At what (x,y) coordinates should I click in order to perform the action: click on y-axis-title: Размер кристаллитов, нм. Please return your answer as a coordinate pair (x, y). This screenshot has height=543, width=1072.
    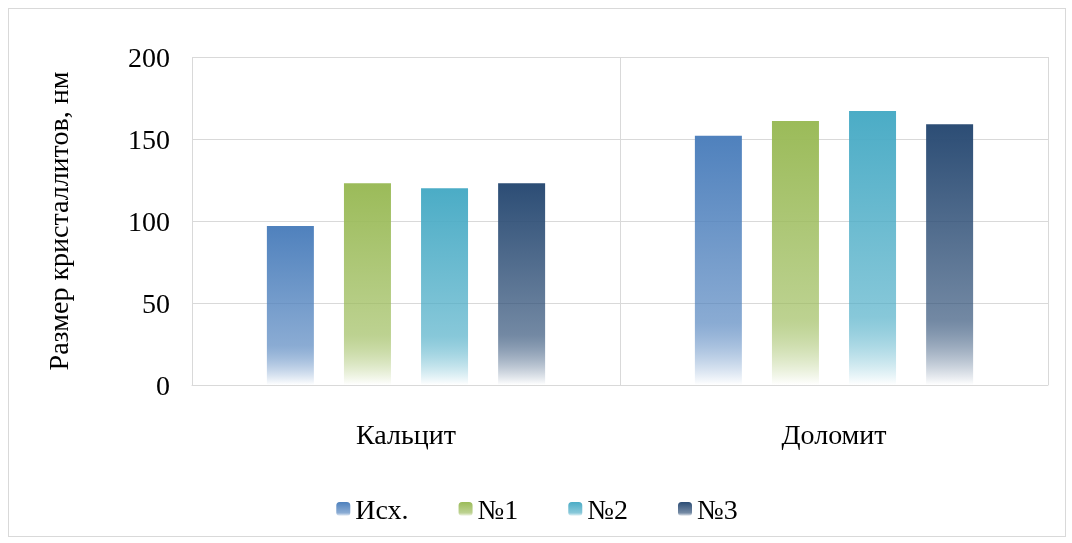
    Looking at the image, I should click on (58, 221).